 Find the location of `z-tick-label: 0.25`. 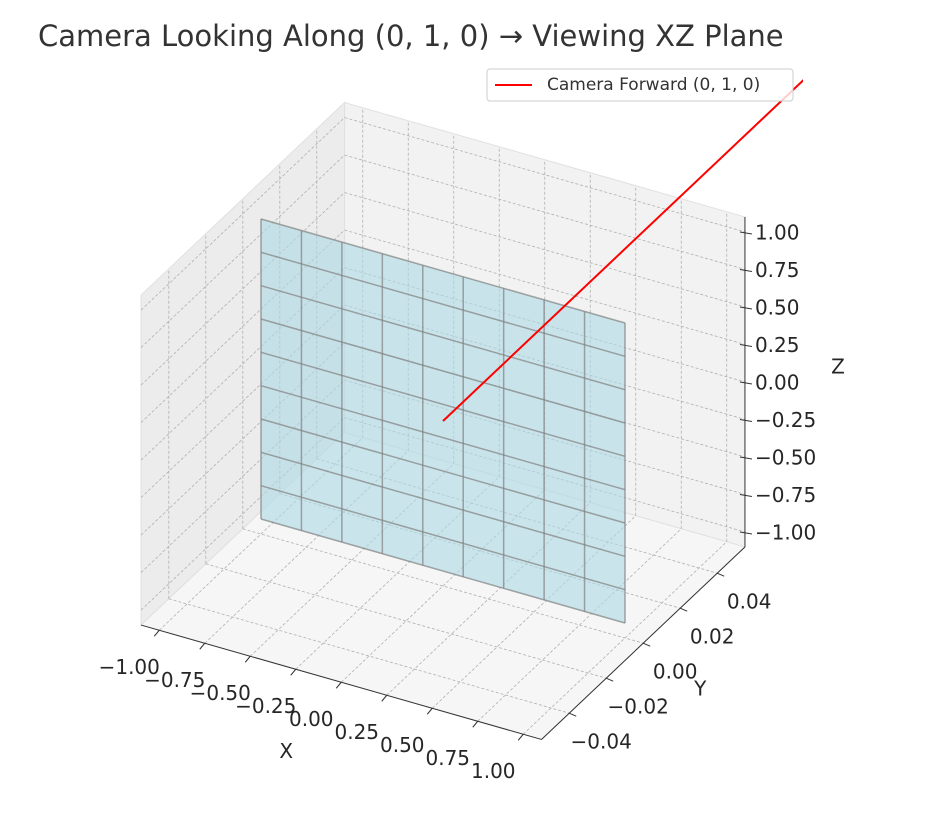

z-tick-label: 0.25 is located at coordinates (777, 345).